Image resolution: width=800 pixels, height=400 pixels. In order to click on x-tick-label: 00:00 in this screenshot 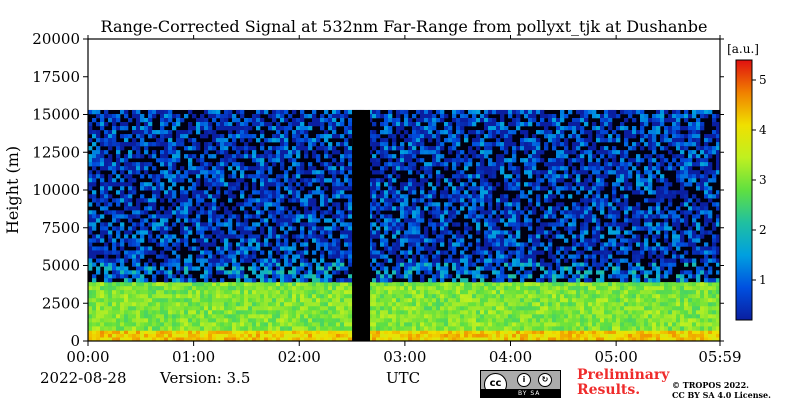, I will do `click(87, 357)`.